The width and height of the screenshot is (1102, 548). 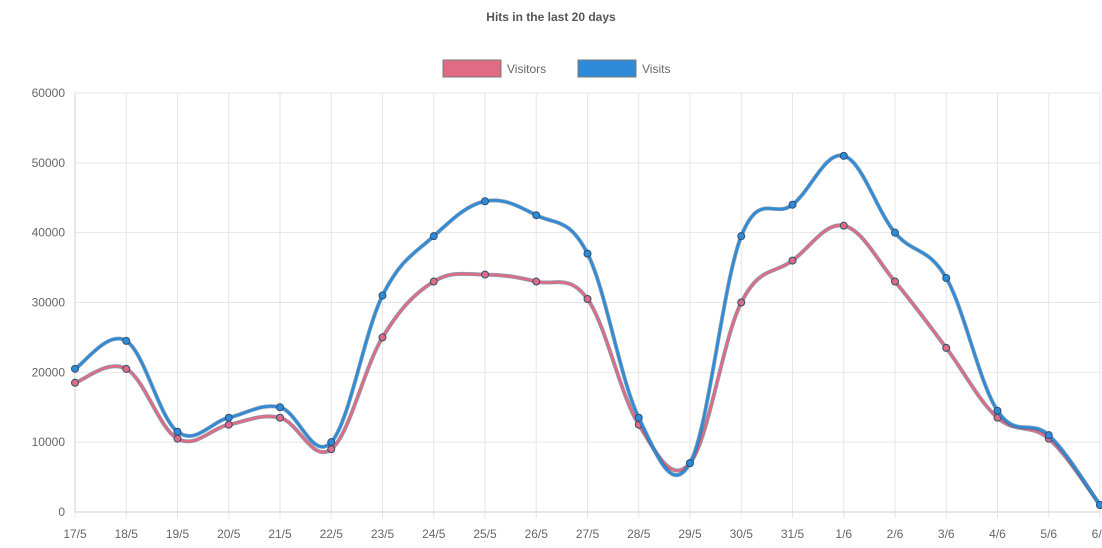 What do you see at coordinates (997, 534) in the screenshot?
I see `x-tick-label: 4/6` at bounding box center [997, 534].